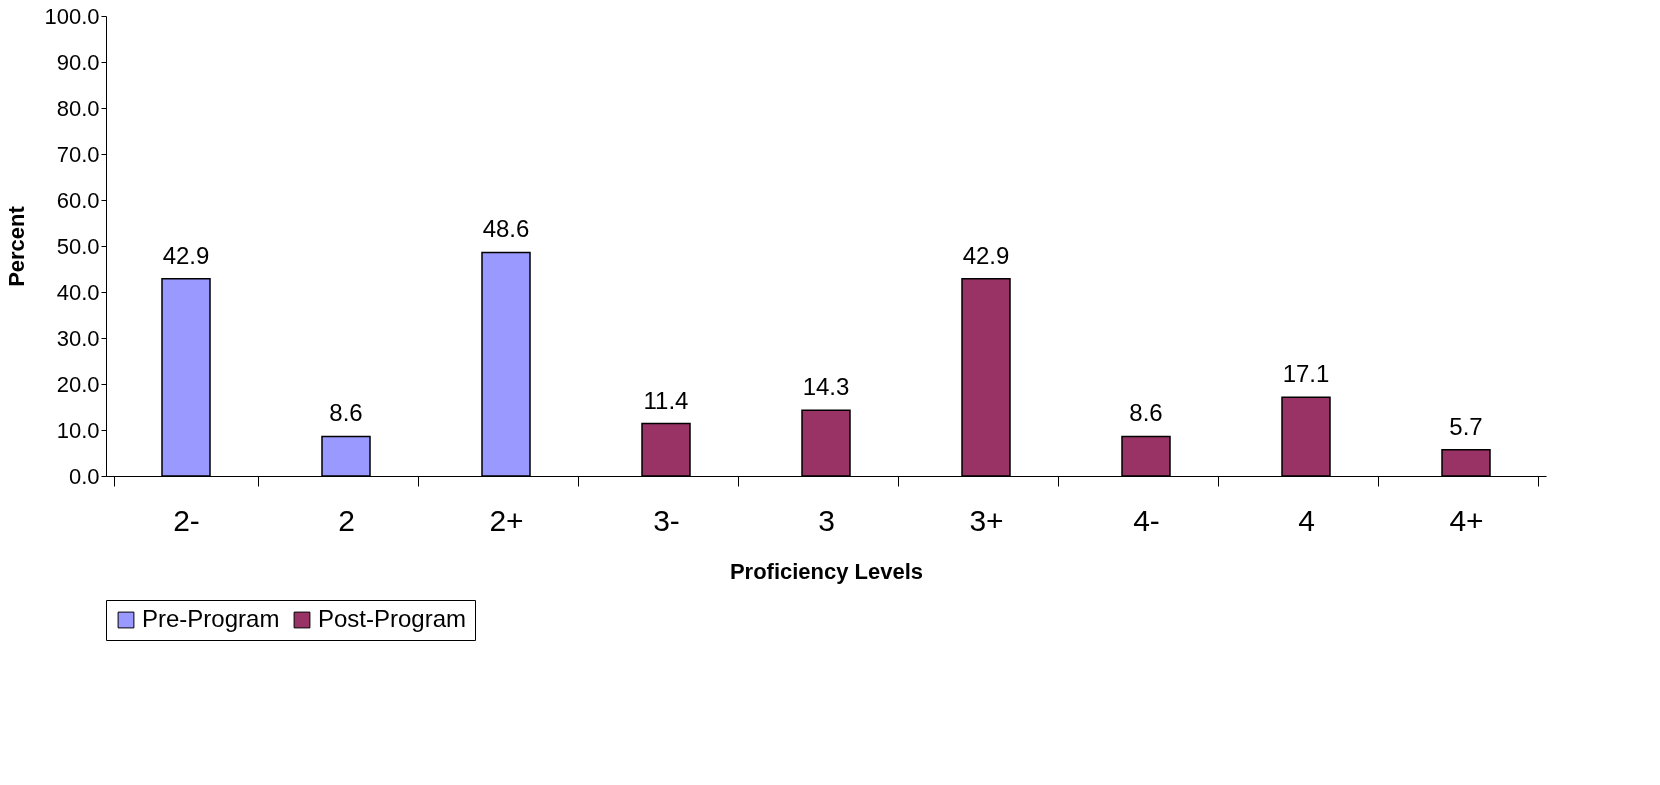  What do you see at coordinates (78, 62) in the screenshot?
I see `y-tick-label: 90.0` at bounding box center [78, 62].